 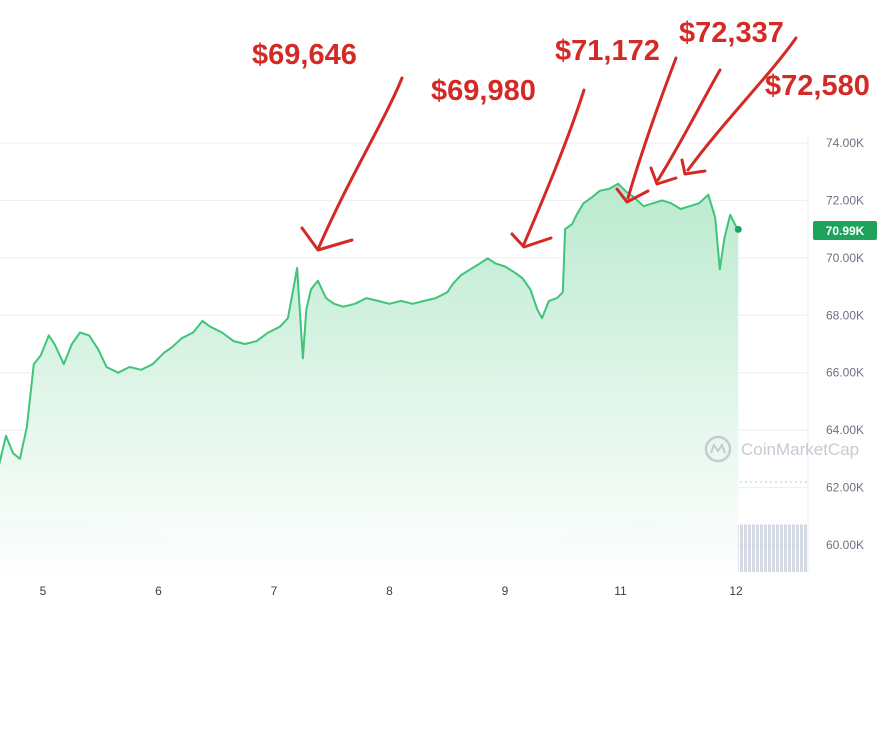 I want to click on watermark-text: CoinMarketCap, so click(x=800, y=449).